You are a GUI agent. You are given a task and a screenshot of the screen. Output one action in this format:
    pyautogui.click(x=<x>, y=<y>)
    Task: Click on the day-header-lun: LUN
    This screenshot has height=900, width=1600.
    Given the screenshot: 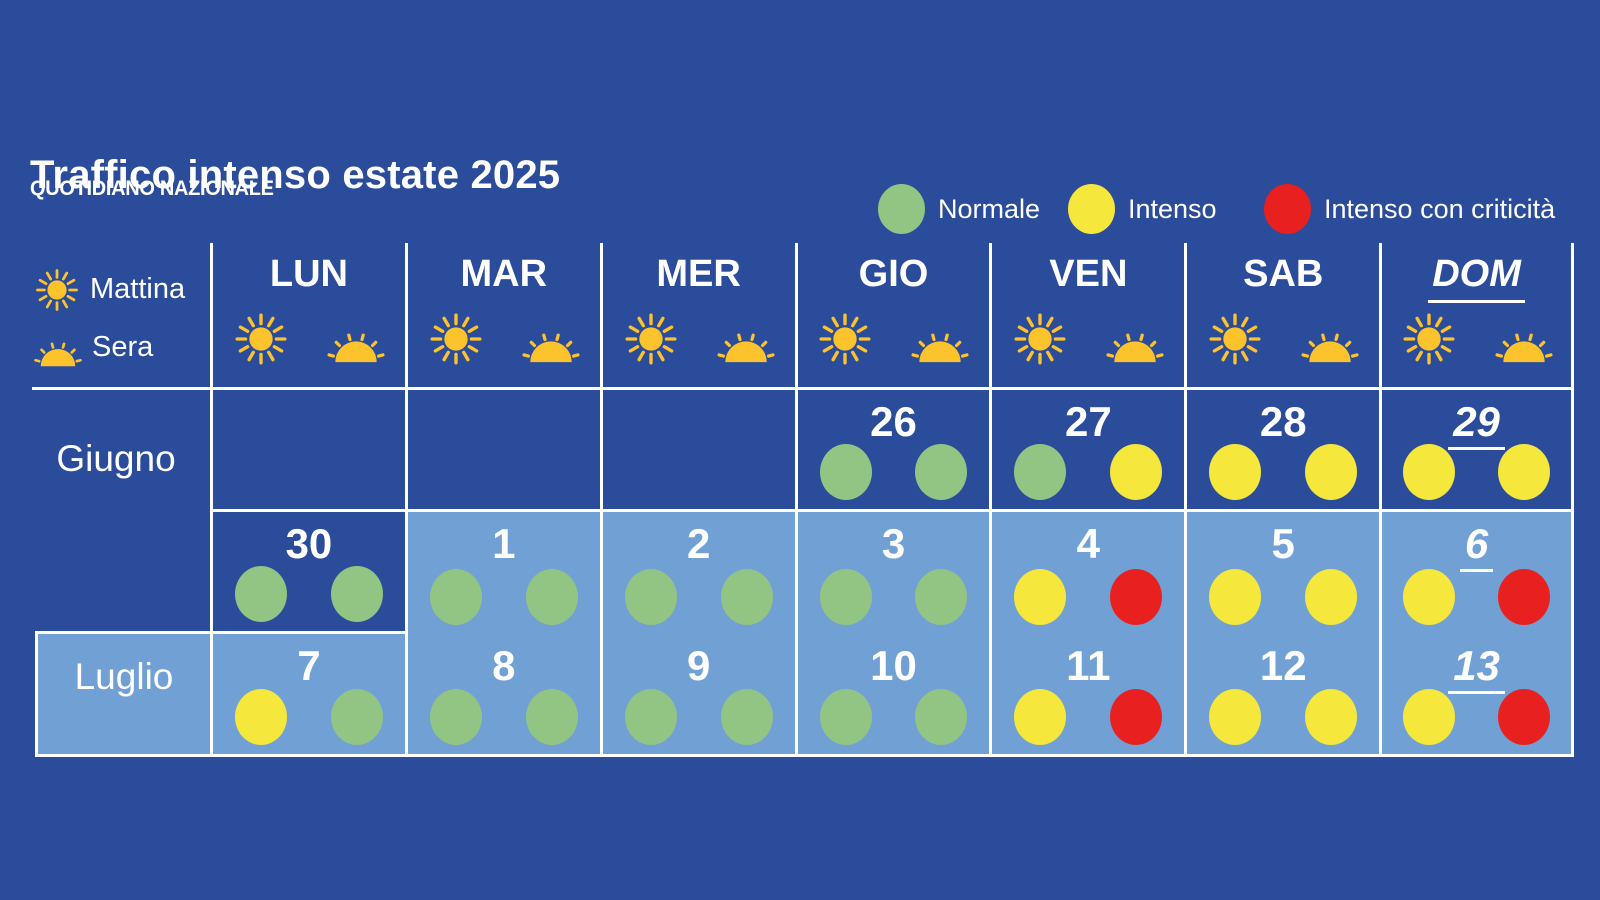 What is the action you would take?
    pyautogui.click(x=307, y=316)
    